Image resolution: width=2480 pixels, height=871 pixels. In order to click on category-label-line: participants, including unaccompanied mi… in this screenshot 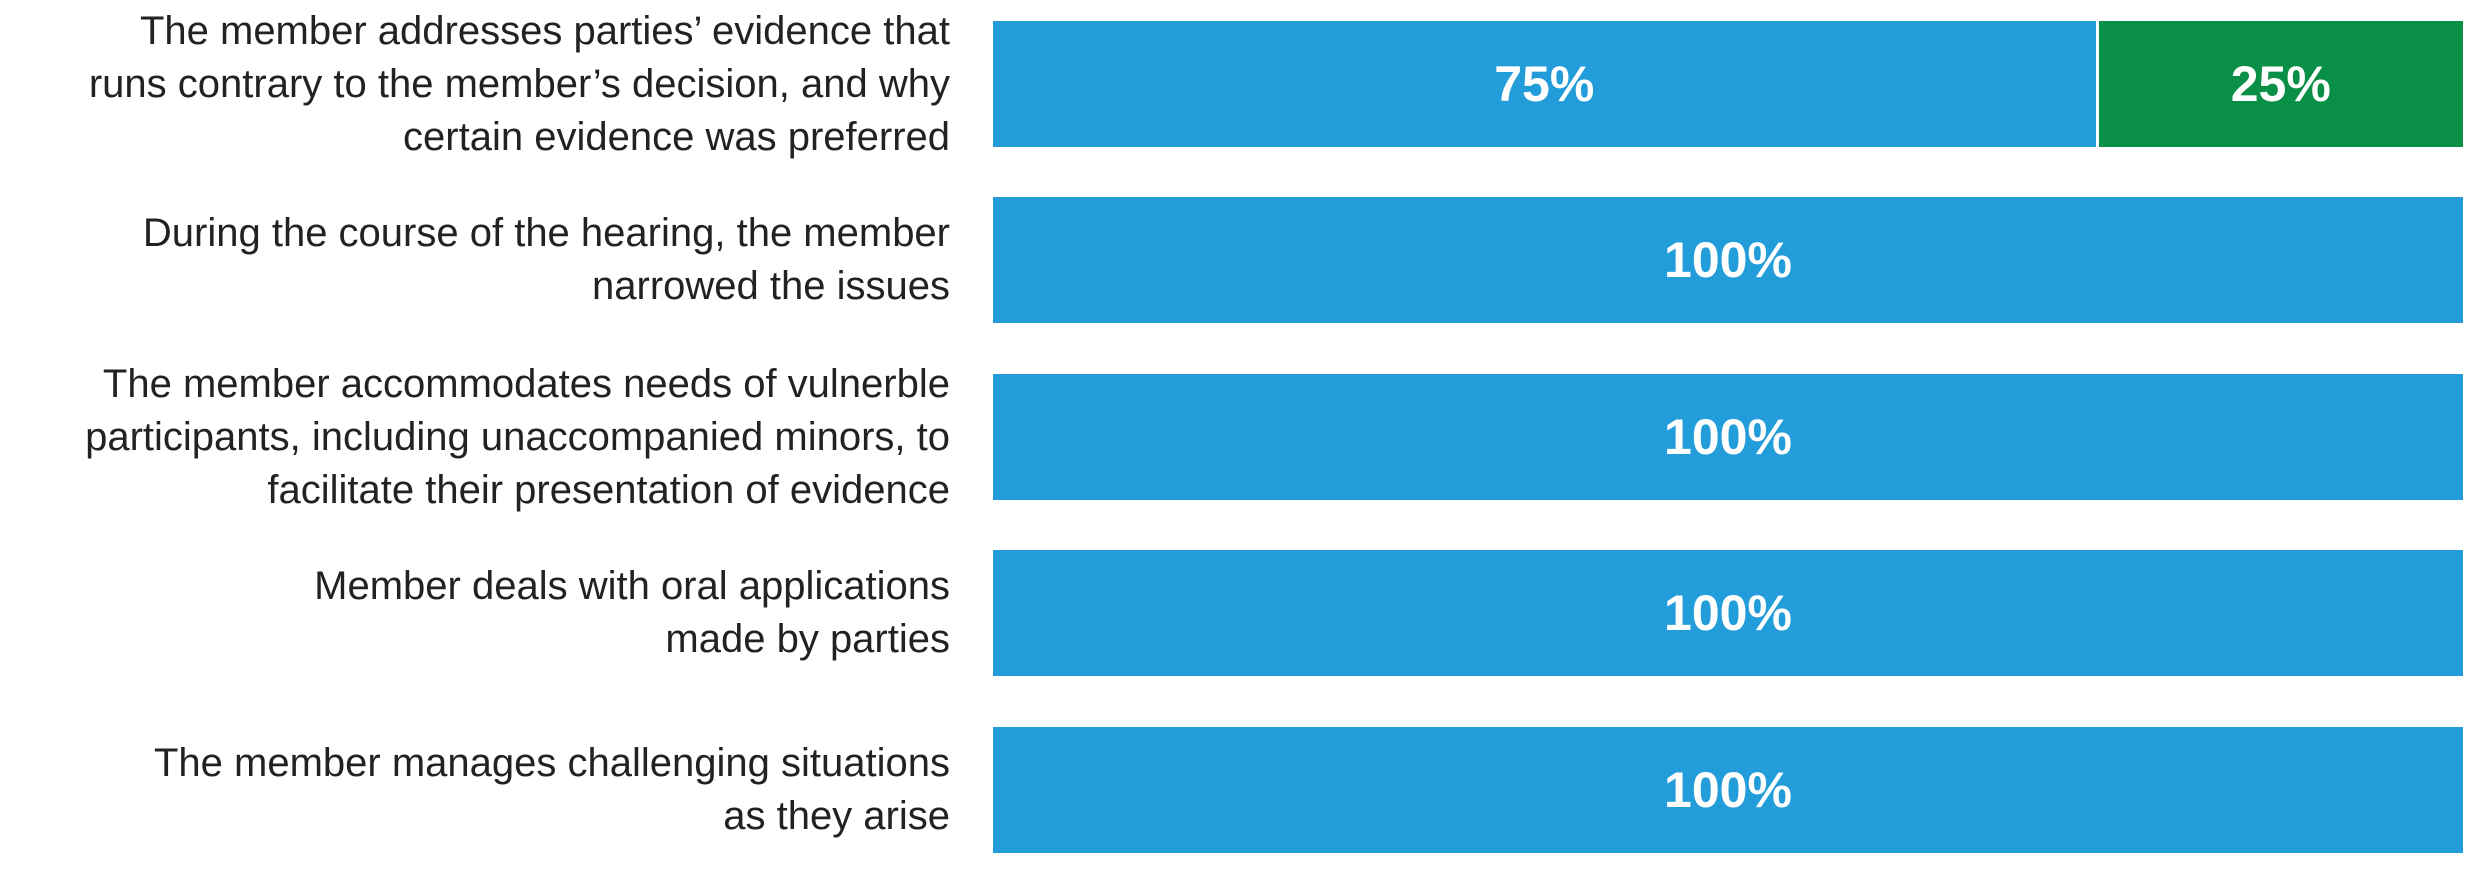, I will do `click(517, 436)`.